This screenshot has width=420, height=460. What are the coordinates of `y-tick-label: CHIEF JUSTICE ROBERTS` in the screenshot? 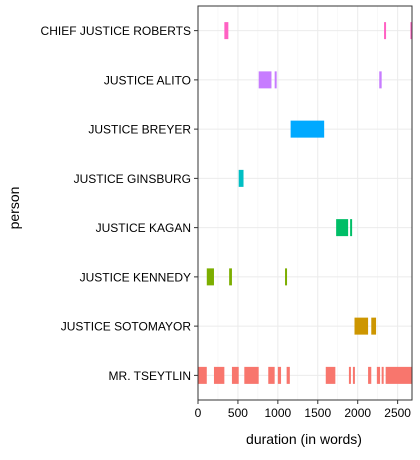 It's located at (116, 31).